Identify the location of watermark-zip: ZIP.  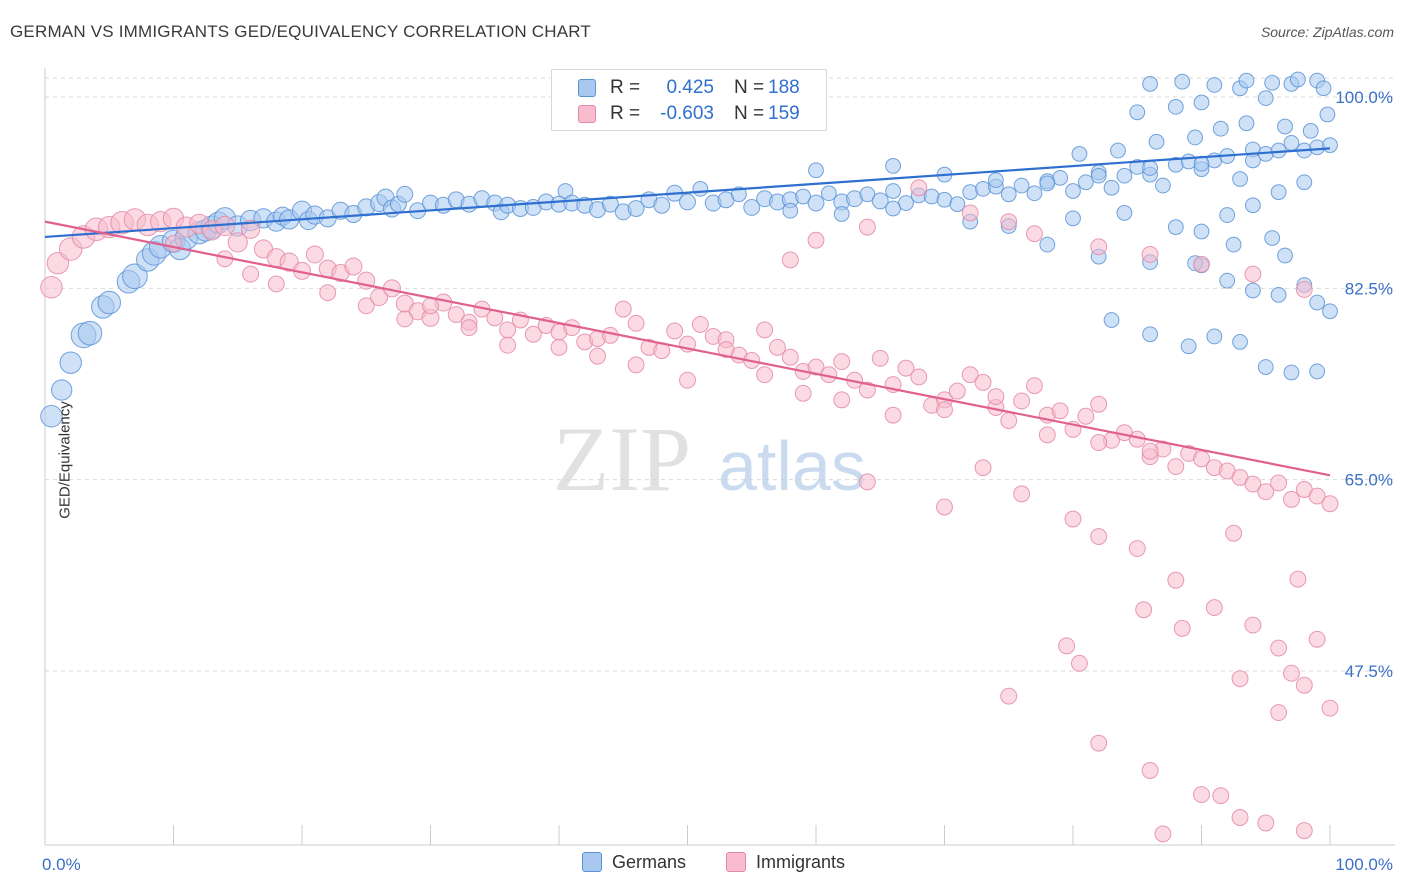
(622, 459).